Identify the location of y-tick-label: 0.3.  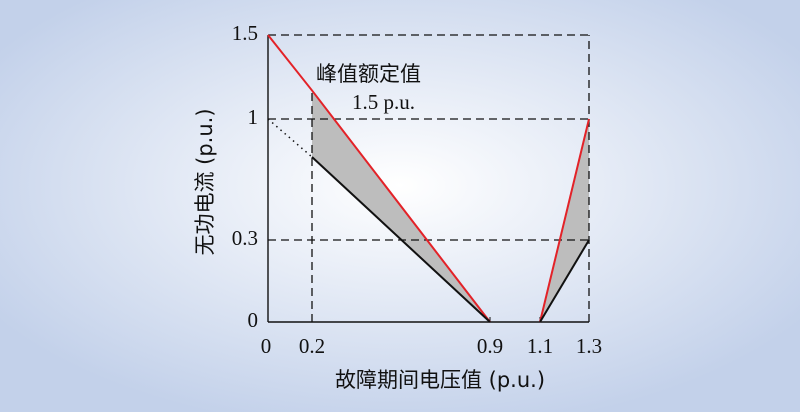
(245, 238).